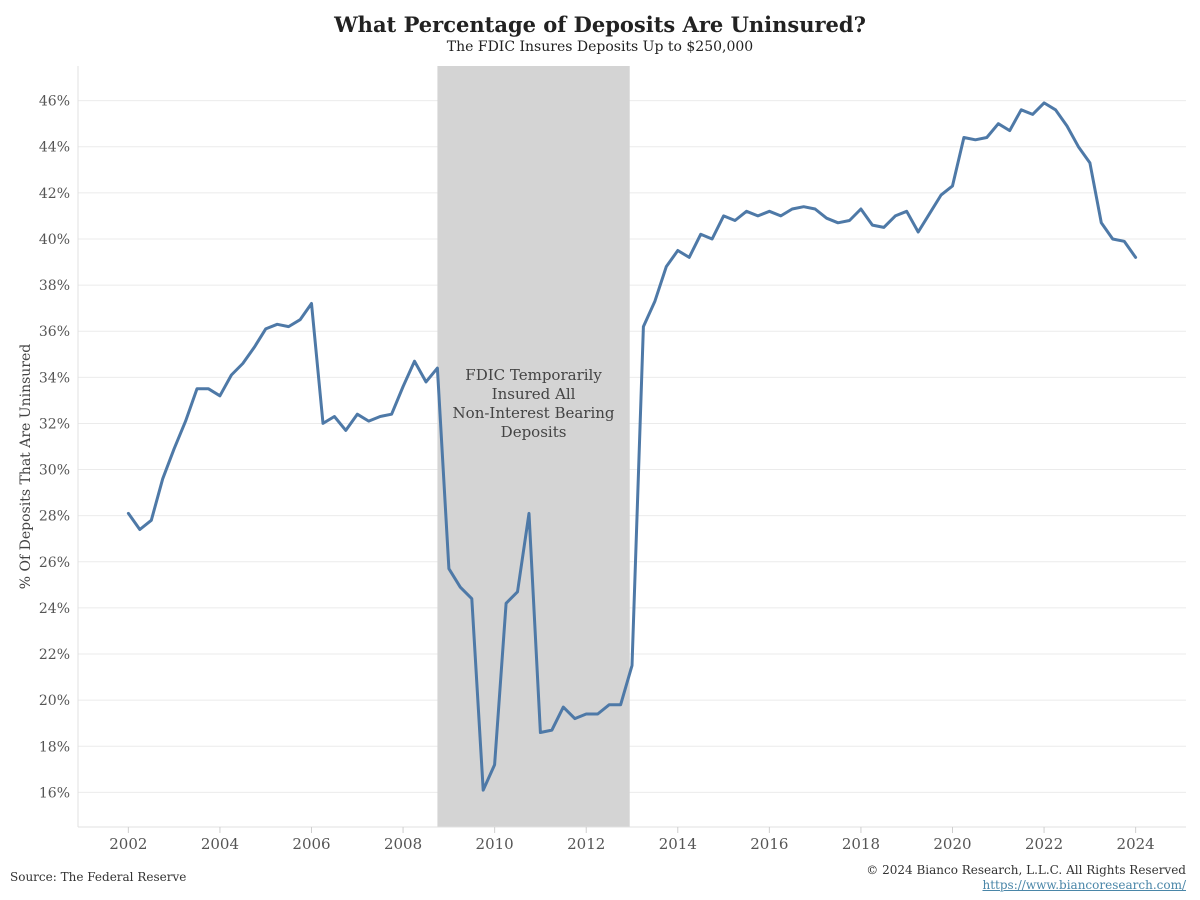 This screenshot has width=1200, height=900. Describe the element at coordinates (54, 609) in the screenshot. I see `y-tick-label: 24%` at that location.